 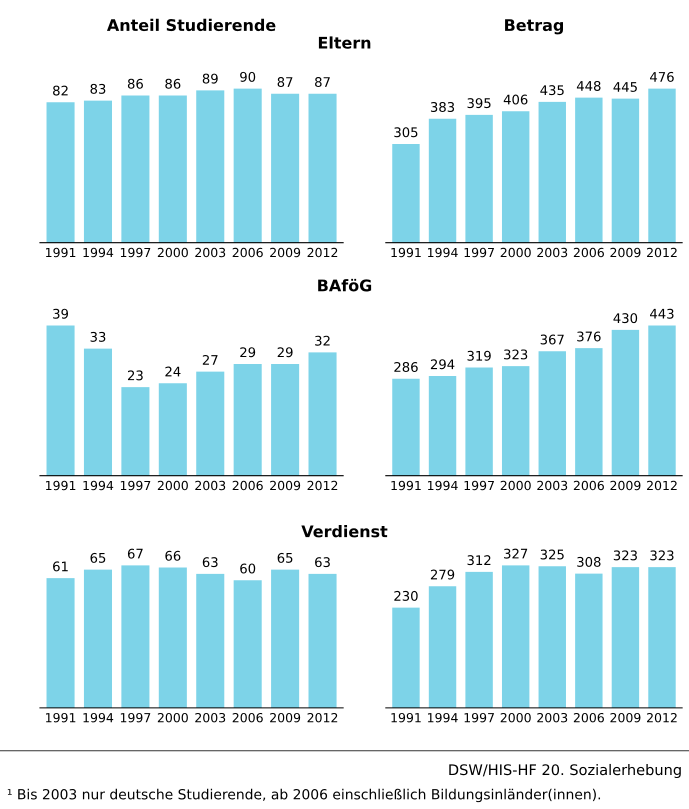 What do you see at coordinates (479, 103) in the screenshot?
I see `data-label: 395` at bounding box center [479, 103].